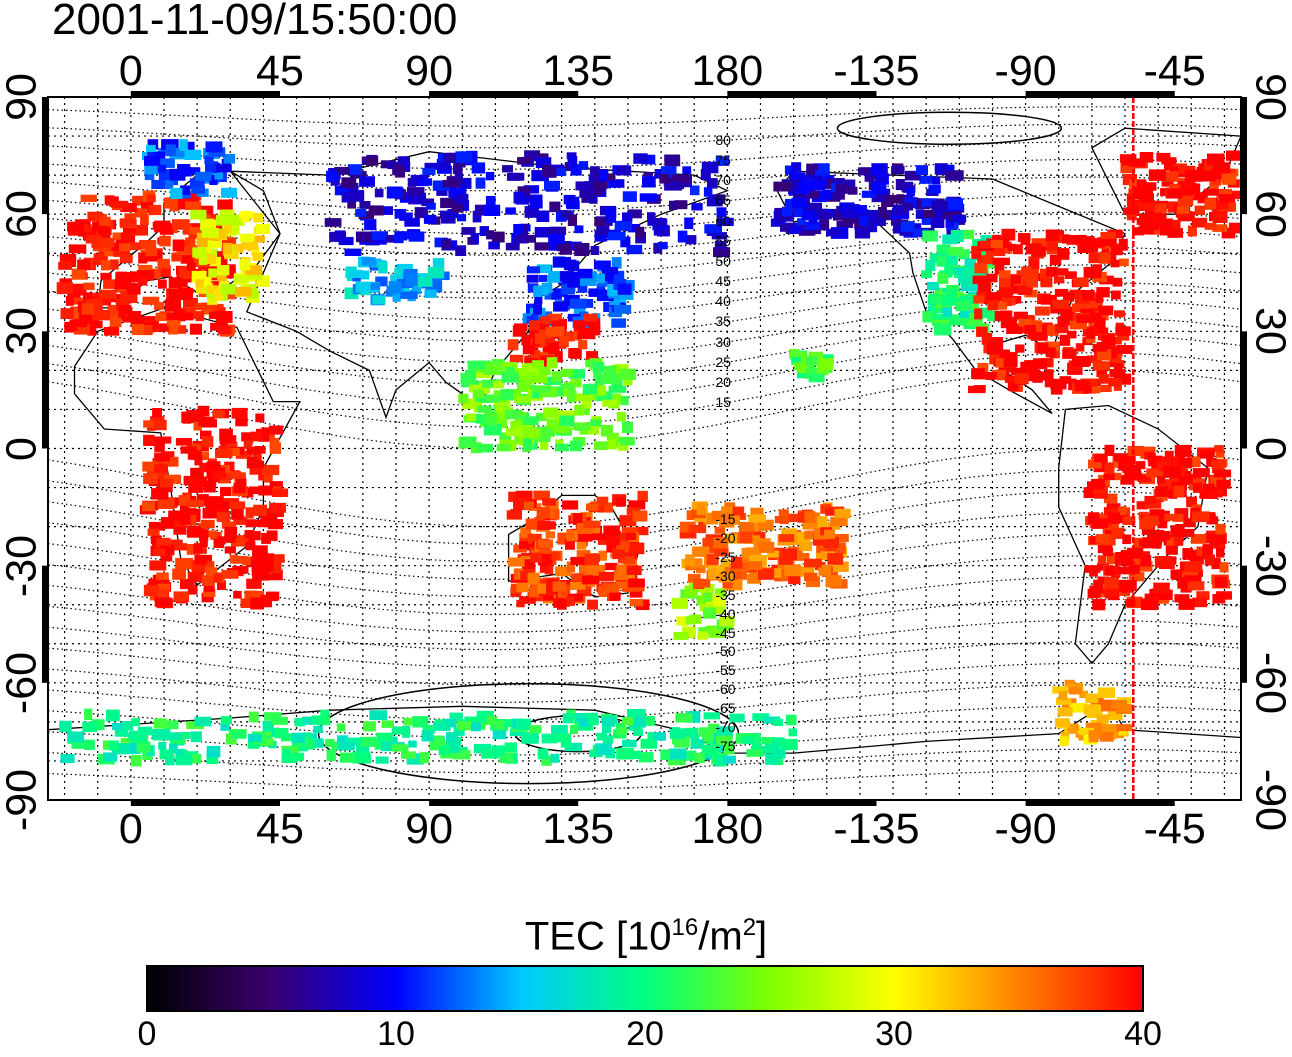 This screenshot has height=1057, width=1292. Describe the element at coordinates (529, 204) in the screenshot. I see `tec-region-russia` at that location.